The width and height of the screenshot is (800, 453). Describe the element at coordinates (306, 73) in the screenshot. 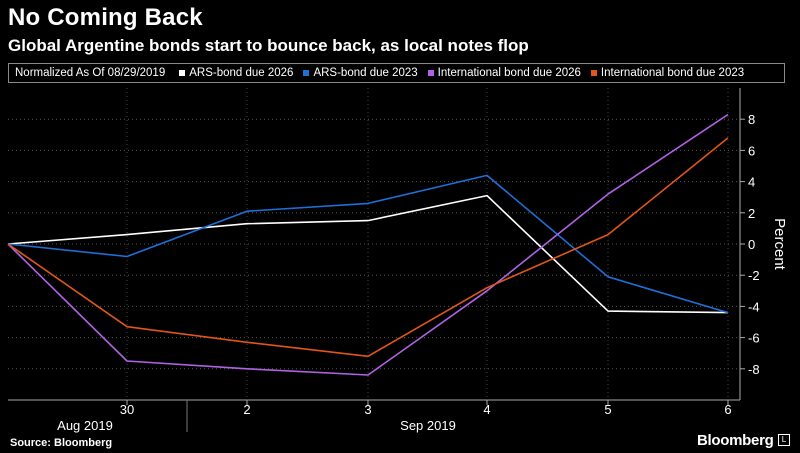

I see `legend-swatch-ars-2023` at that location.